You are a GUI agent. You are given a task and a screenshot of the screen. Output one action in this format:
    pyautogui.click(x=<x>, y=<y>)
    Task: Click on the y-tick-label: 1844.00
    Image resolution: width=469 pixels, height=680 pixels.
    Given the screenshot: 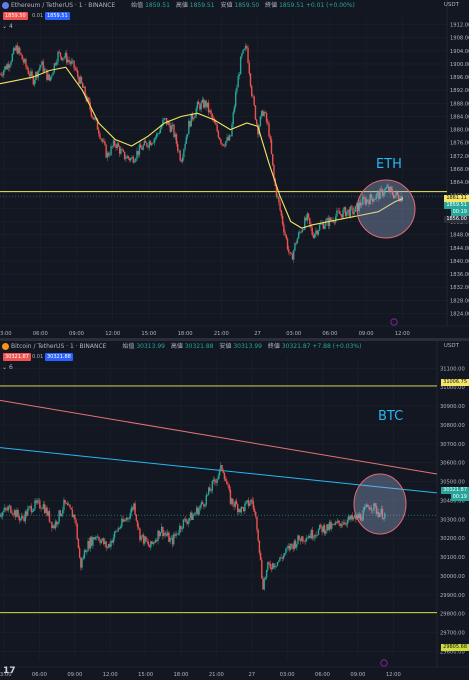 What is the action you would take?
    pyautogui.click(x=459, y=249)
    